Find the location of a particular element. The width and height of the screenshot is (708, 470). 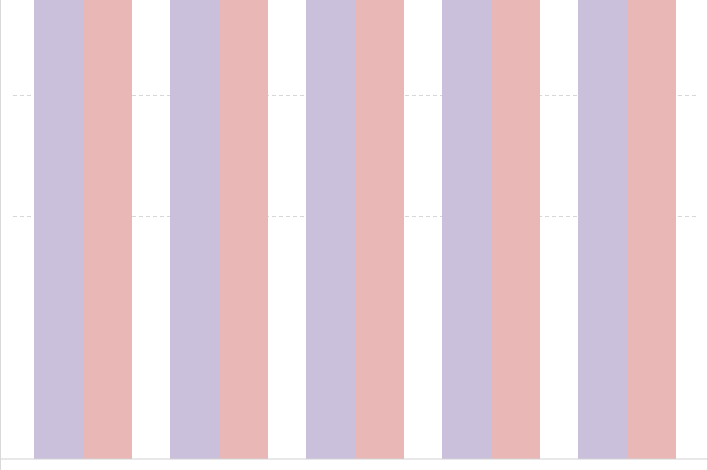

bar-series2-cat5 is located at coordinates (651, 229).